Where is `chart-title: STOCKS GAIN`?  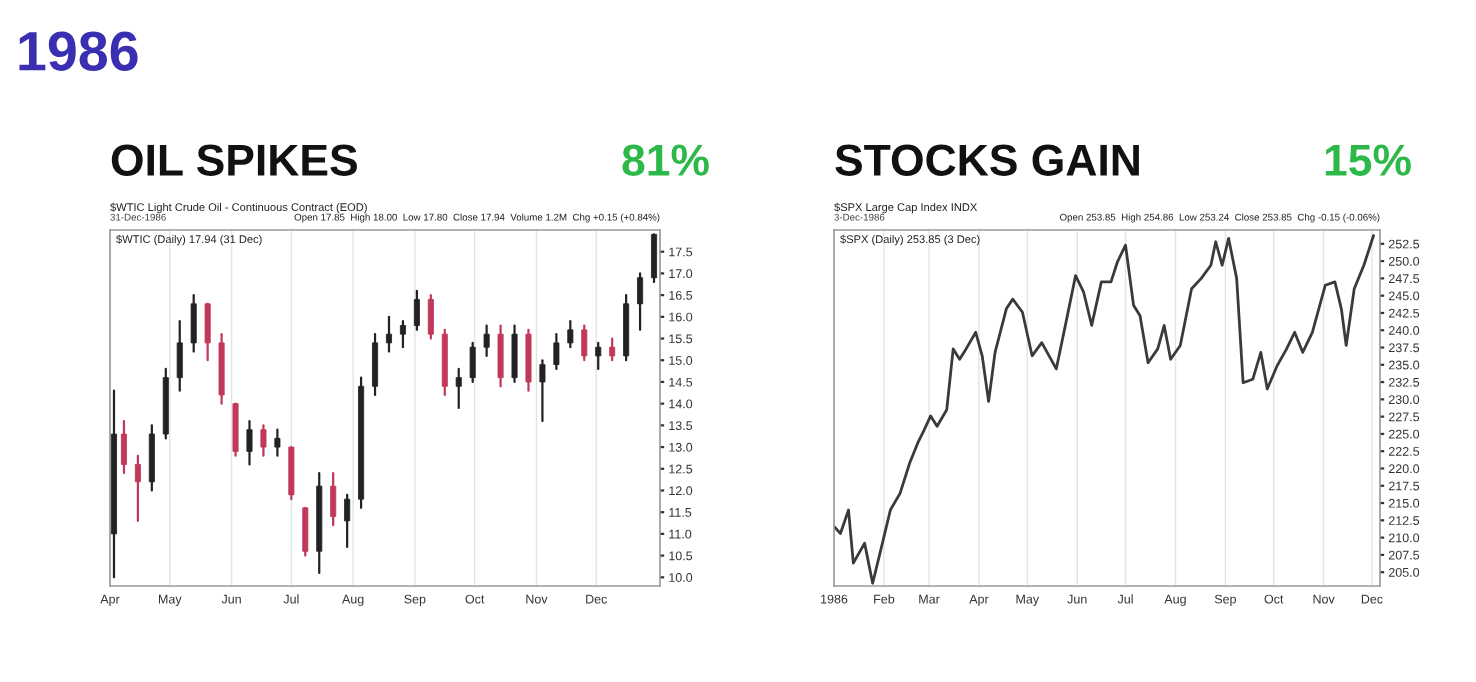 chart-title: STOCKS GAIN is located at coordinates (987, 160).